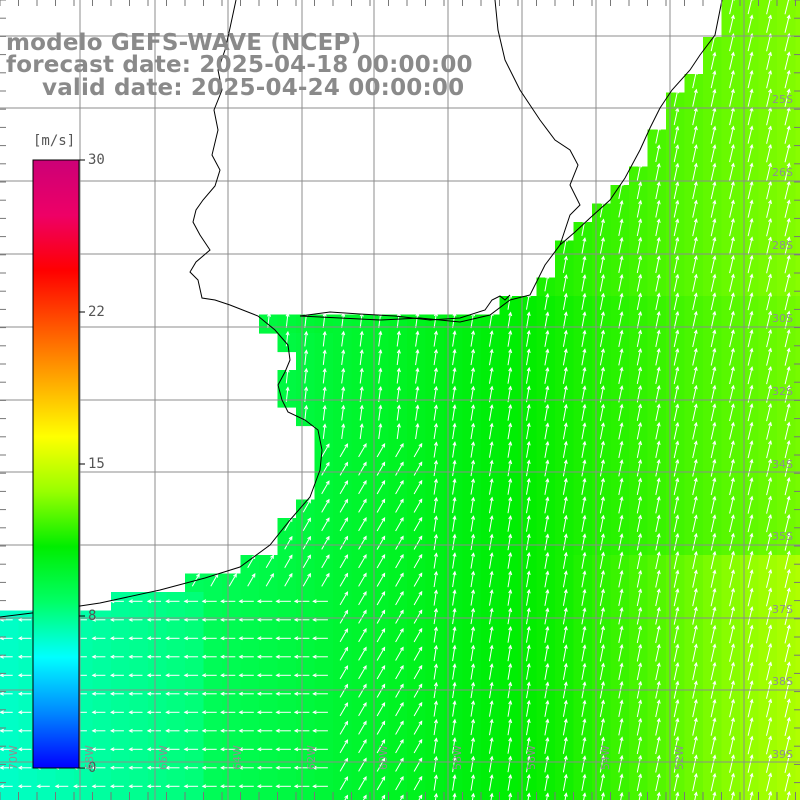 This screenshot has height=800, width=800. I want to click on lon-label: 58W, so click(457, 757).